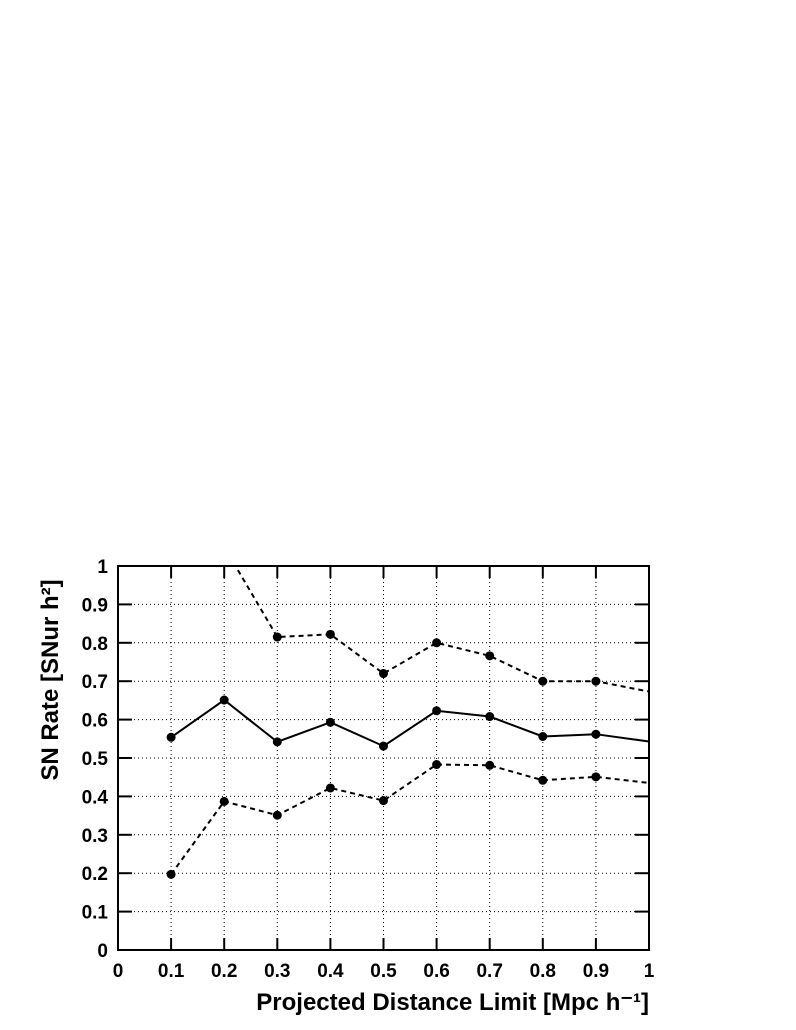  Describe the element at coordinates (436, 971) in the screenshot. I see `x-tick-label: 0.6` at that location.